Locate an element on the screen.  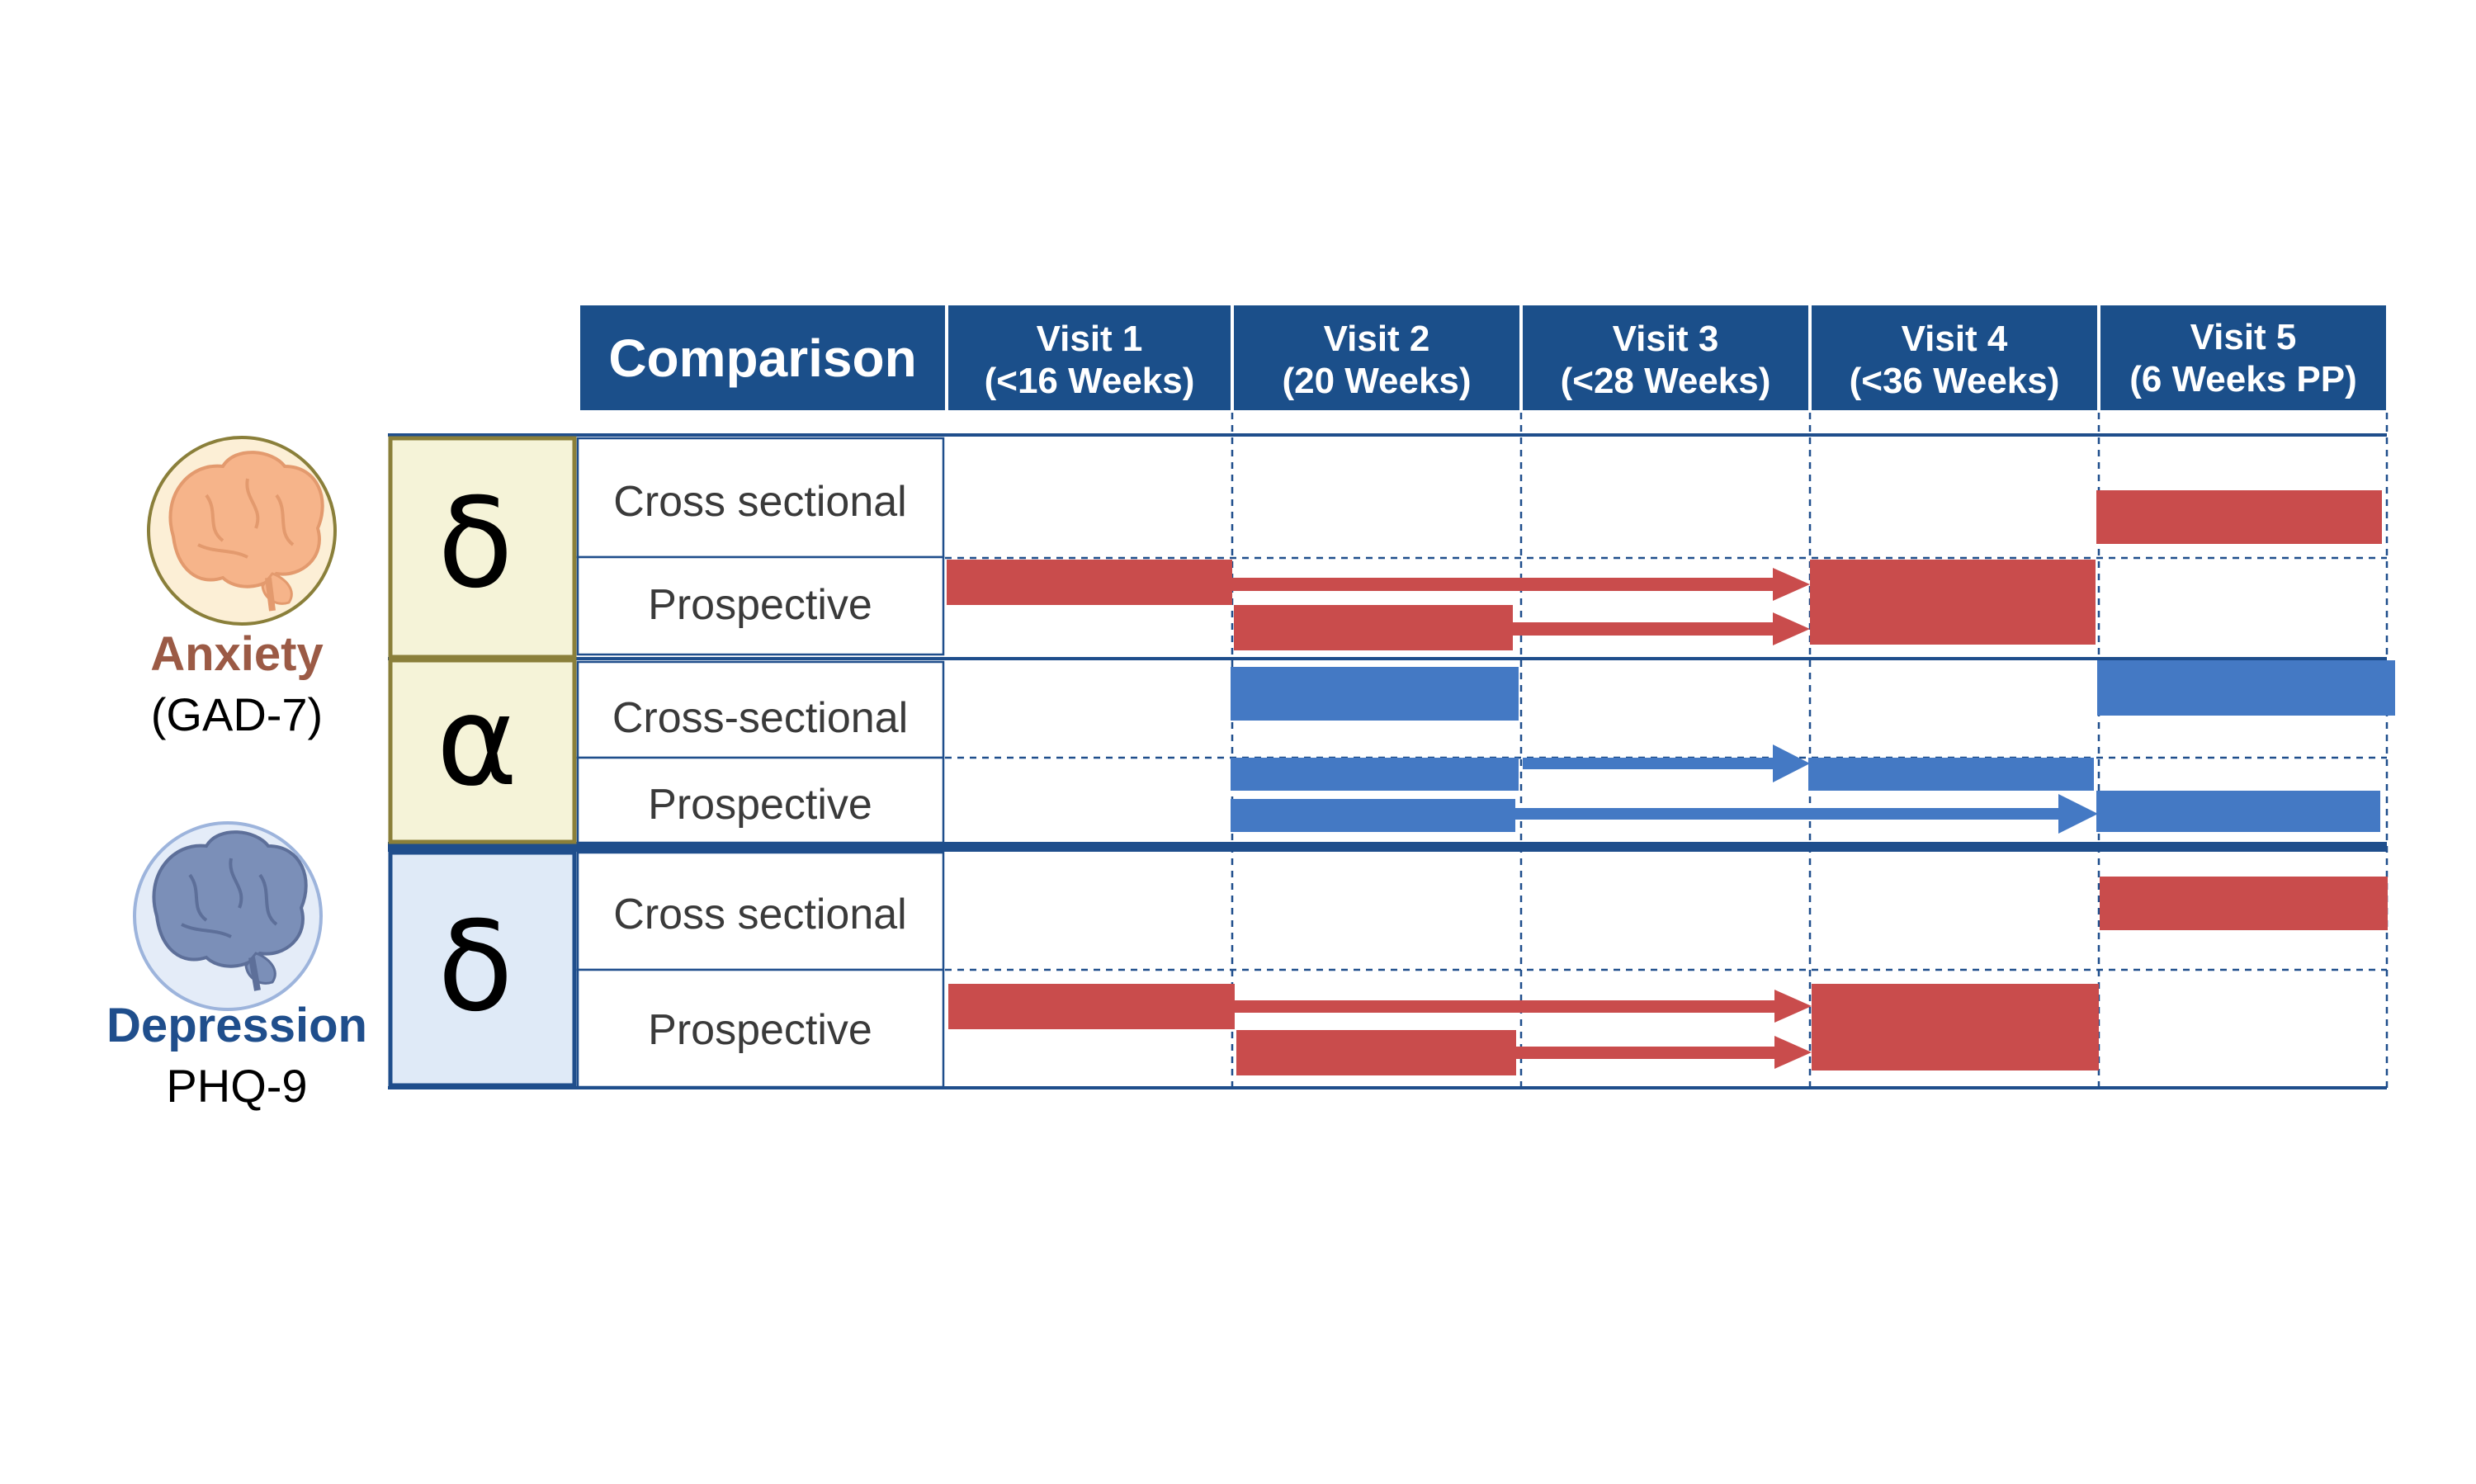
block-3-symbol-bg is located at coordinates (483, 969).